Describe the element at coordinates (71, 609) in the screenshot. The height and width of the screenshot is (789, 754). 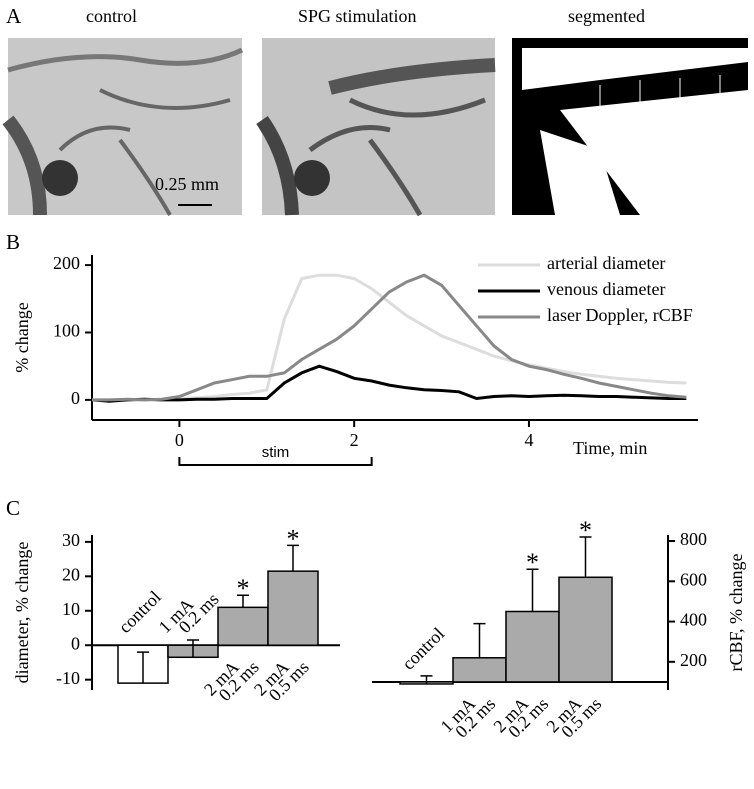
I see `y-tick-label: 10` at that location.